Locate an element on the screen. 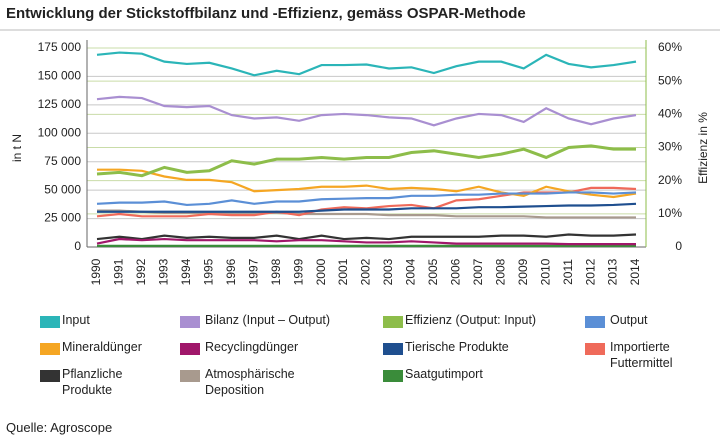 The height and width of the screenshot is (439, 720). x-tick-label: 2004 is located at coordinates (411, 271).